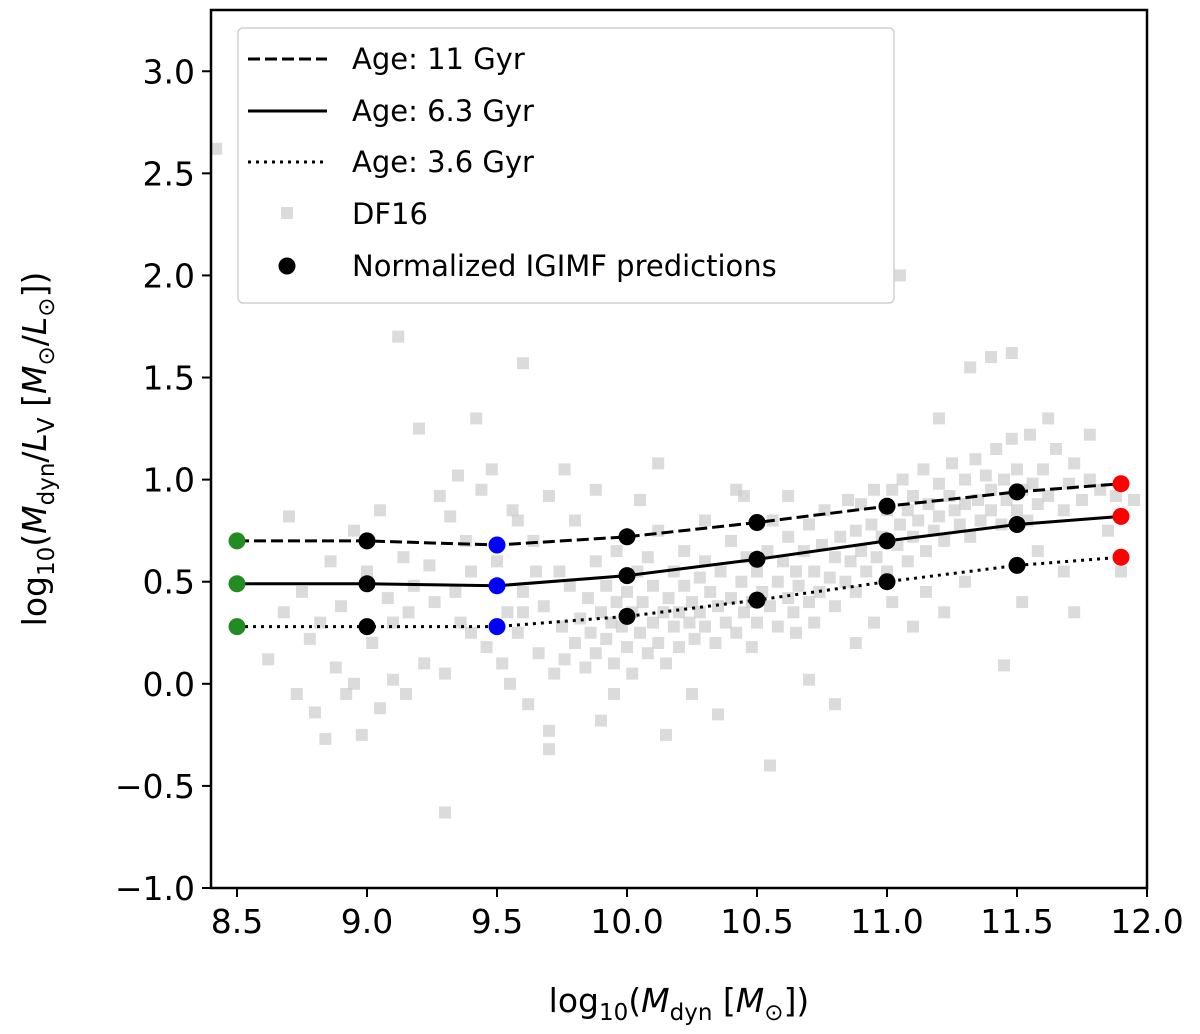  Describe the element at coordinates (287, 213) in the screenshot. I see `legend-square-marker-icon` at that location.